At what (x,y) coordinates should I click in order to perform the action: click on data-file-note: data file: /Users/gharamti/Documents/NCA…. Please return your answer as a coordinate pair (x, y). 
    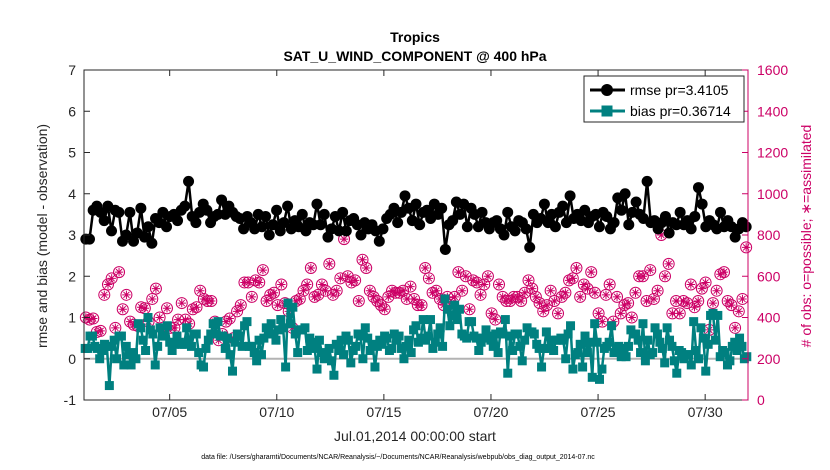
    Looking at the image, I should click on (398, 457).